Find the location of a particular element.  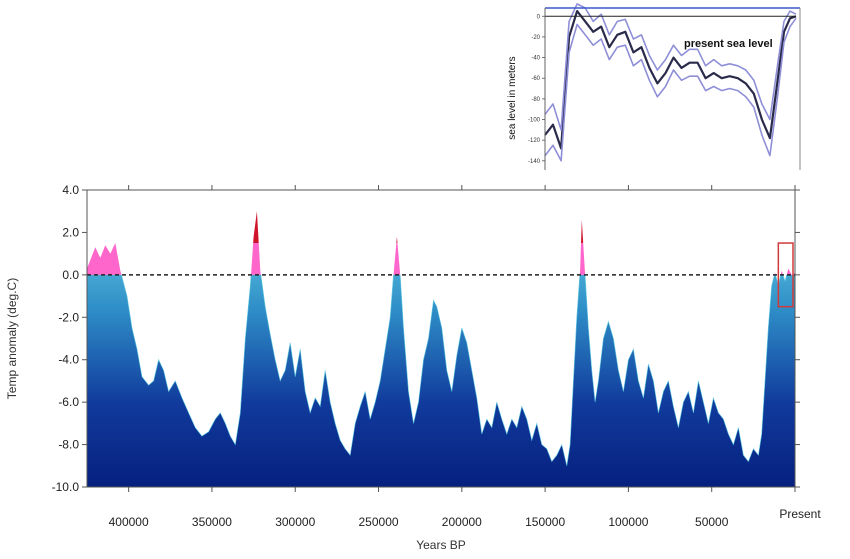

inset-y-tick-label: -80 is located at coordinates (535, 100).